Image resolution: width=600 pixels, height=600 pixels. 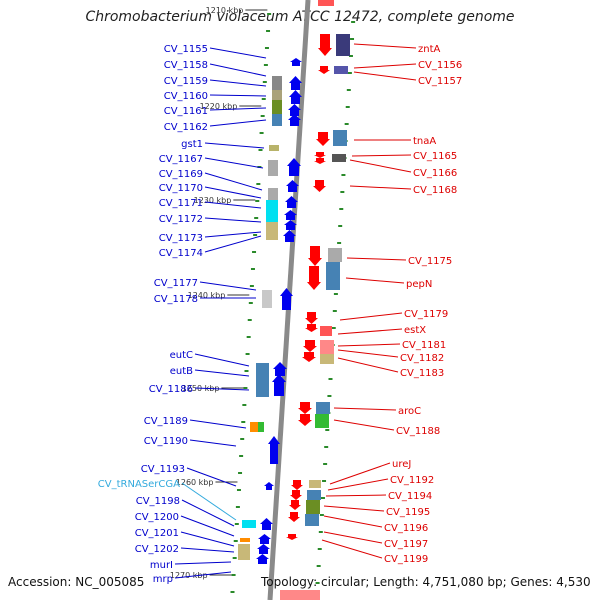 What do you see at coordinates (181, 219) in the screenshot?
I see `gene-label: CV_1172` at bounding box center [181, 219].